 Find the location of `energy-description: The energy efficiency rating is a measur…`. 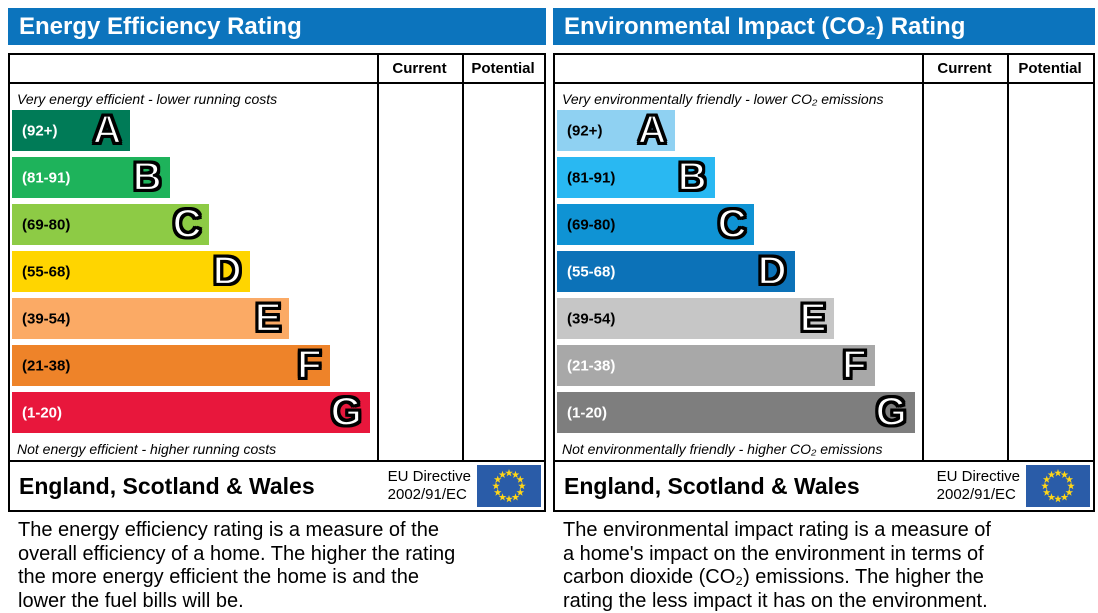

energy-description: The energy efficiency rating is a measur… is located at coordinates (237, 565).